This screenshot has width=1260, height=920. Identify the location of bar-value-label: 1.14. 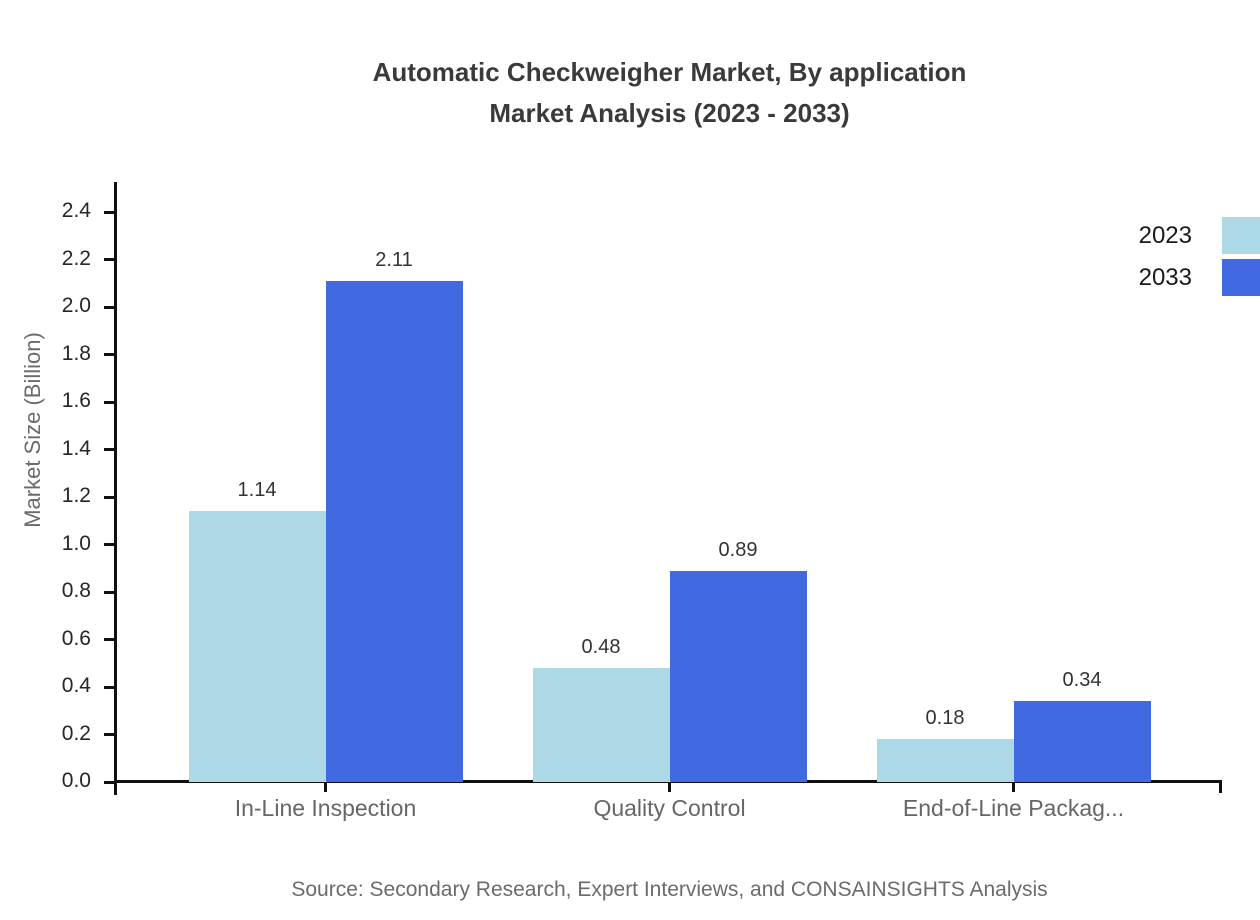
(257, 490).